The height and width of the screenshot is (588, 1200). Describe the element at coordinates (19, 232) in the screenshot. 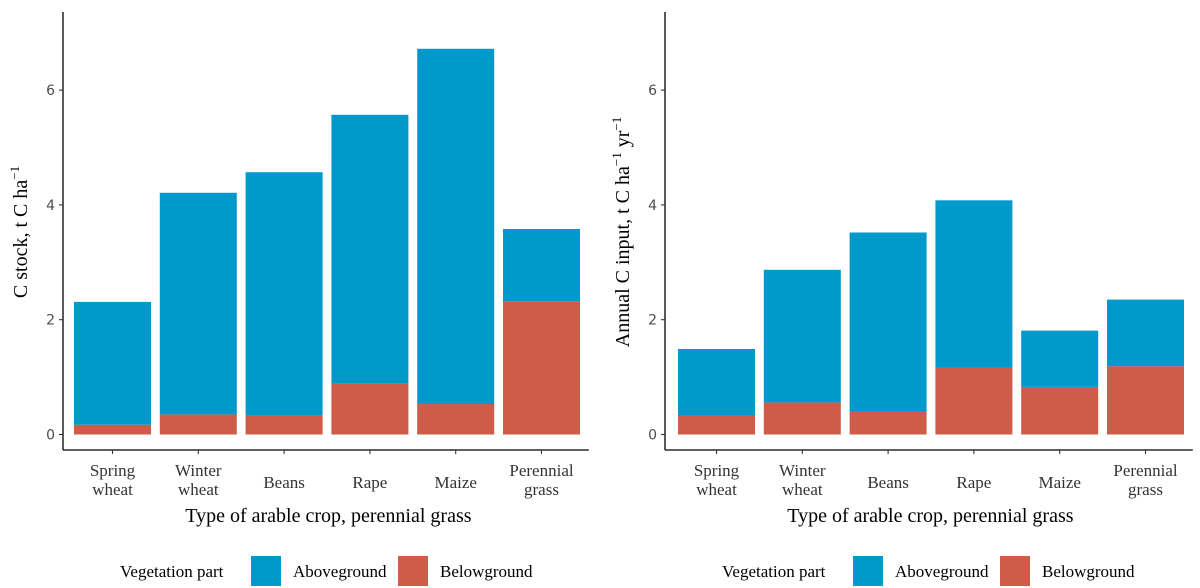

I see `y-axis-title: C stock, t C ha−1` at that location.